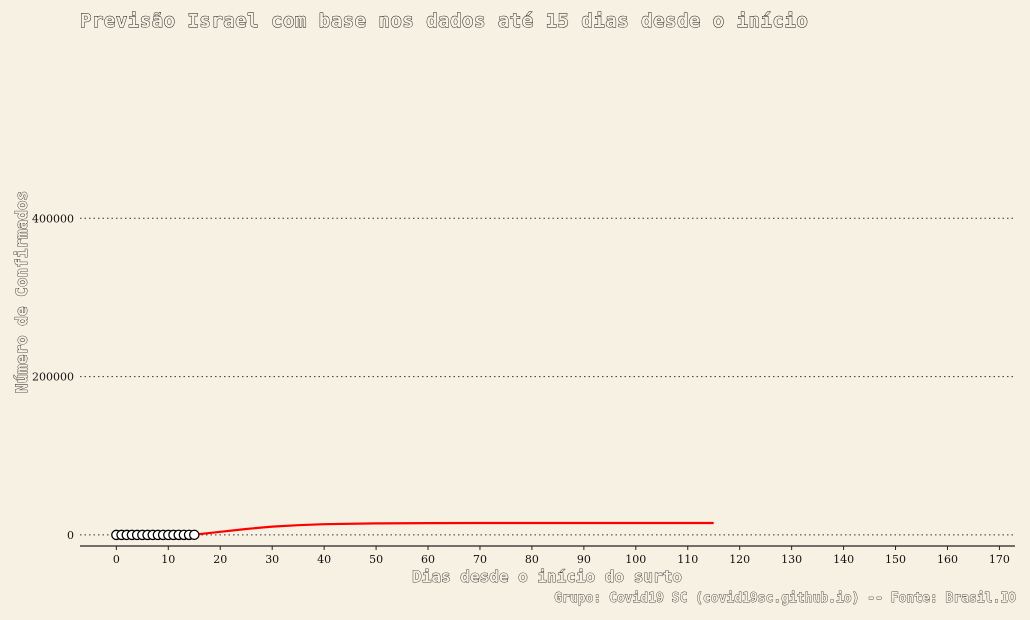  Describe the element at coordinates (947, 559) in the screenshot. I see `x-tick-label: 160` at that location.